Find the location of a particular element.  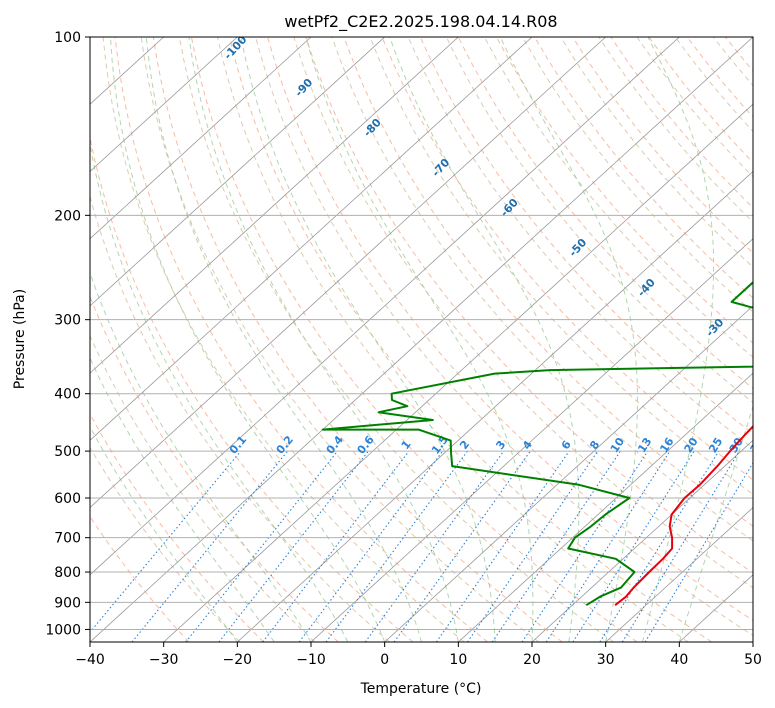

x-tick-label: −20 is located at coordinates (238, 660).